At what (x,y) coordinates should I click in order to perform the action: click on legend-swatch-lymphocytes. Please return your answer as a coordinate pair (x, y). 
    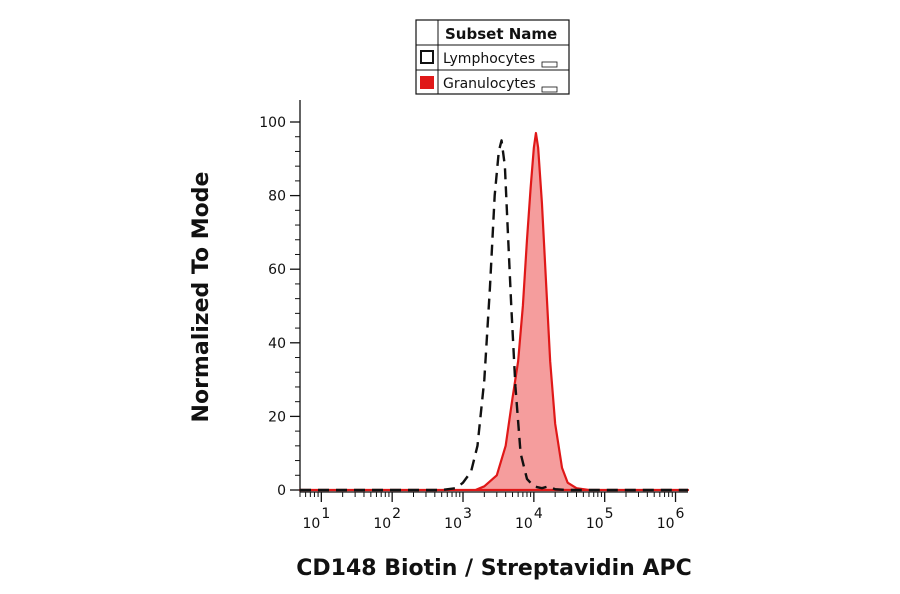
    Looking at the image, I should click on (427, 57).